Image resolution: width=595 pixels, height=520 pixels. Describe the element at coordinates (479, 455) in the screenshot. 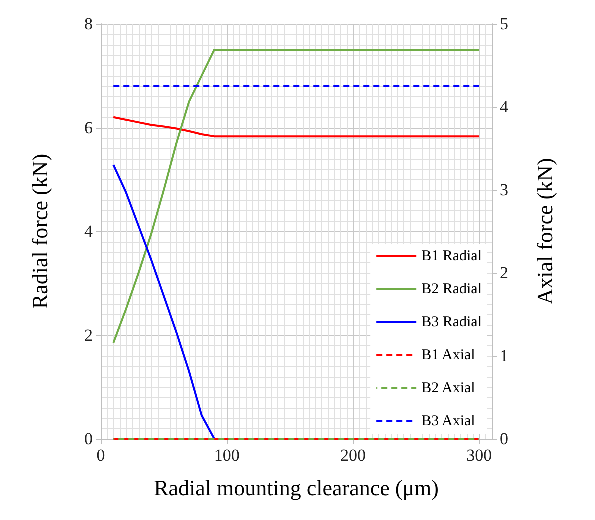

I see `x-tick-label: 300` at that location.